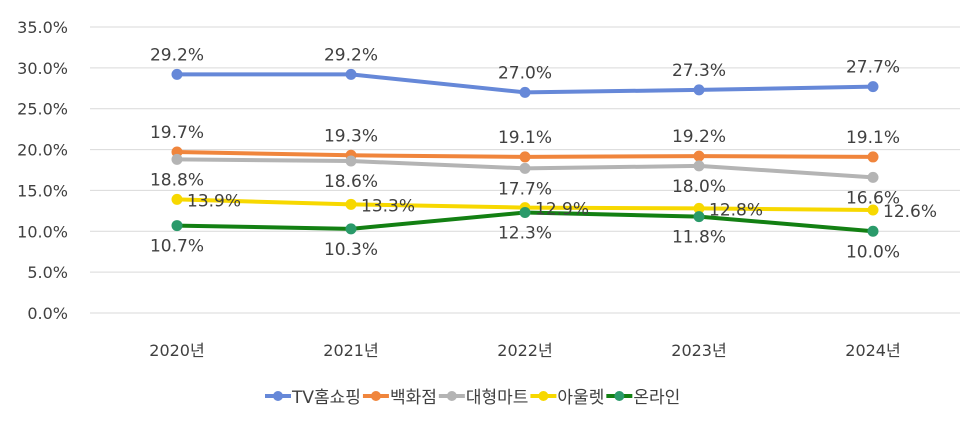 The width and height of the screenshot is (972, 423). I want to click on y-tick-label: 10.0%, so click(42, 231).